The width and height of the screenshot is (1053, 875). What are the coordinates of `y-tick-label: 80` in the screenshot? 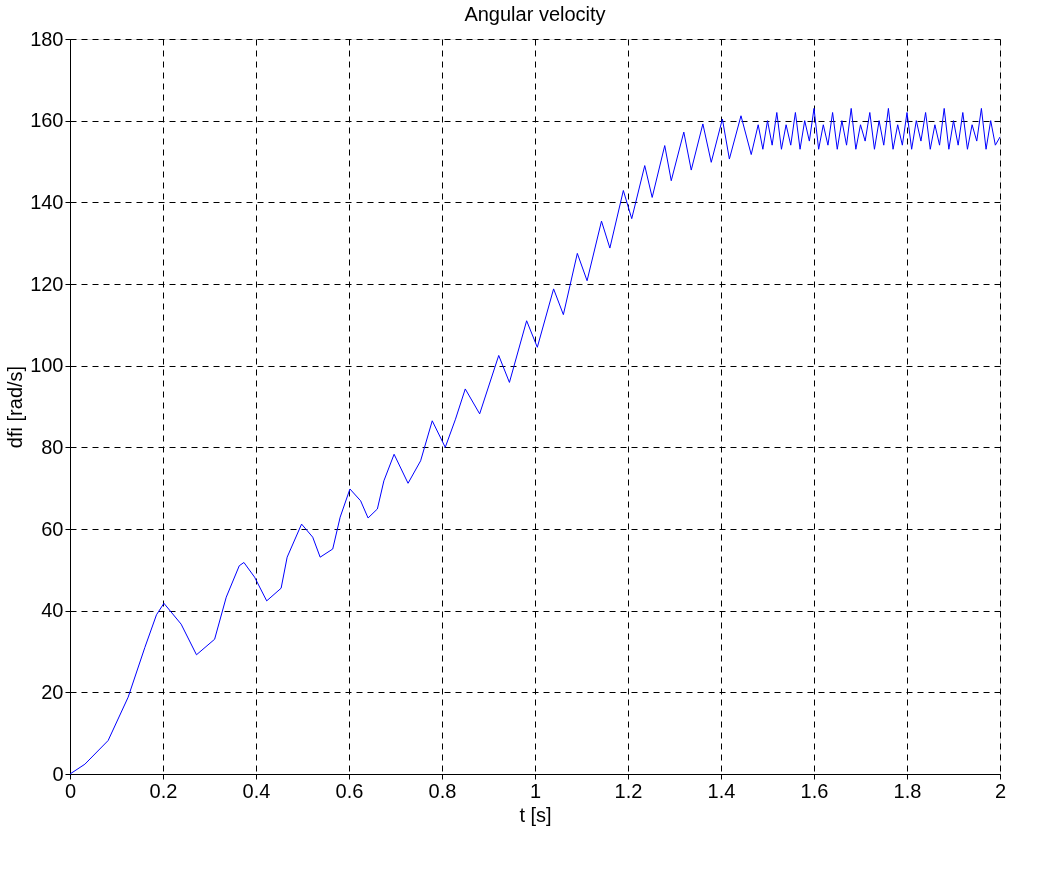 It's located at (52, 446).